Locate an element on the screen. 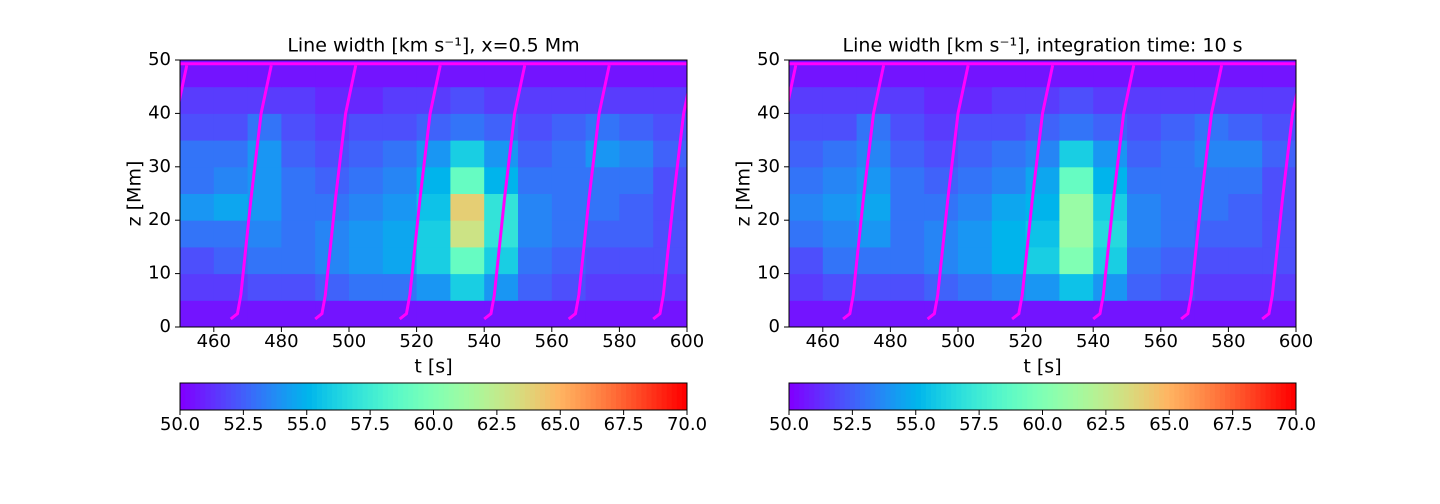  colorbar-tick-label: 50.0 is located at coordinates (789, 424).